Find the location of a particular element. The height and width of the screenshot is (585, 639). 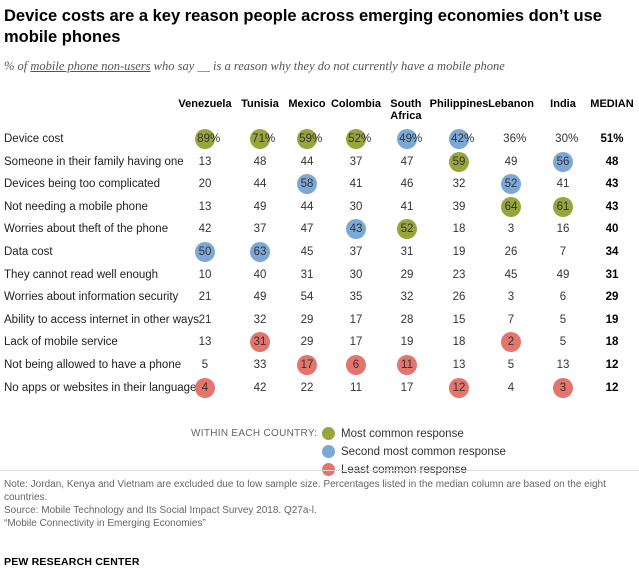

row-label: No apps or websites in their language is located at coordinates (100, 387).